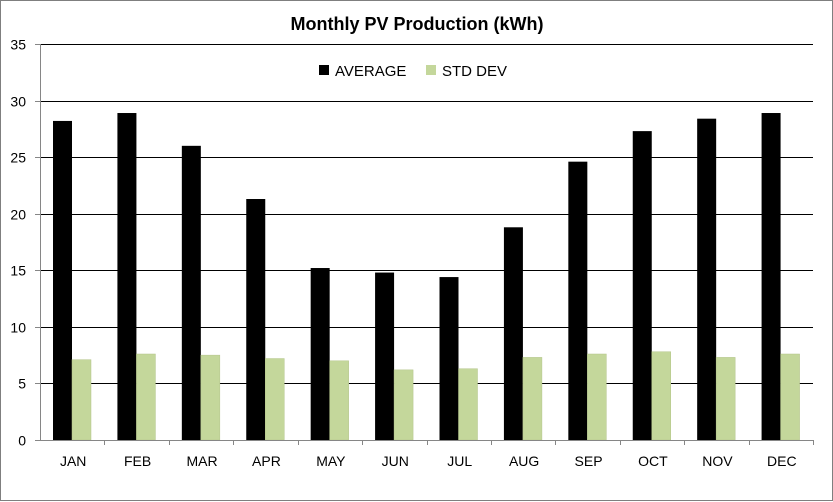 Image resolution: width=833 pixels, height=502 pixels. Describe the element at coordinates (578, 300) in the screenshot. I see `bar-average-sep` at that location.